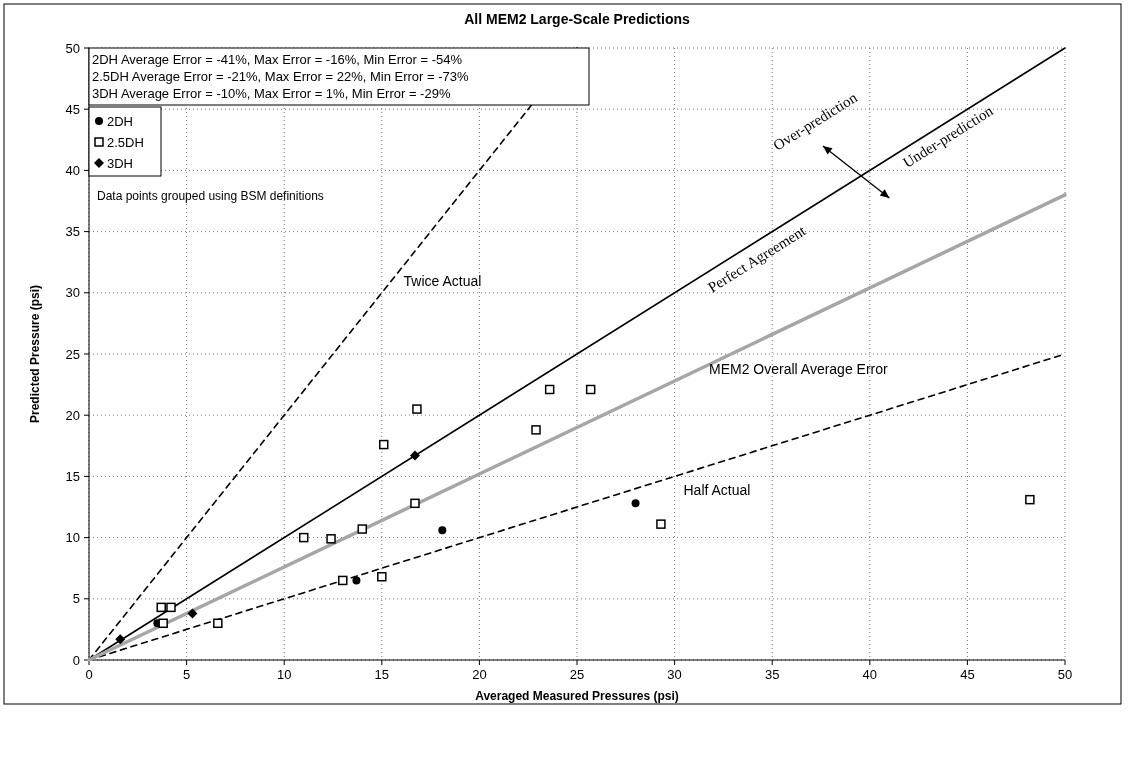 The height and width of the screenshot is (770, 1129). What do you see at coordinates (72, 170) in the screenshot?
I see `y-tick-label: 40` at bounding box center [72, 170].